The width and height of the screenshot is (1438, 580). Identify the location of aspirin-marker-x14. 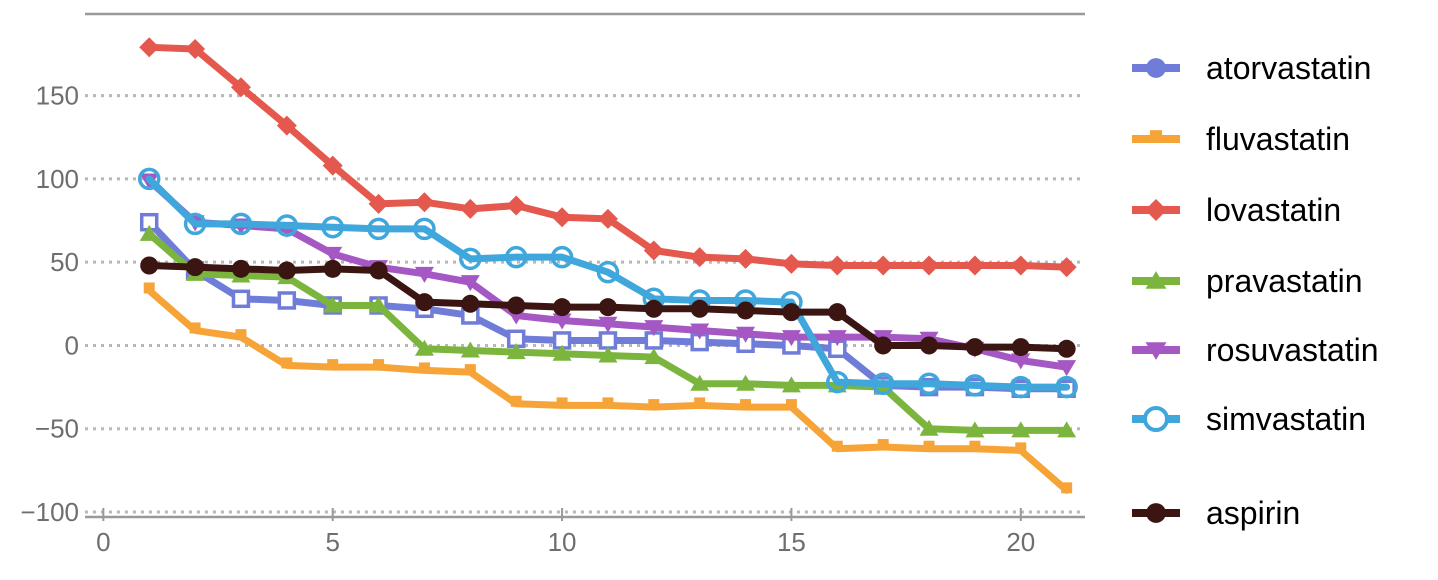
(745, 310).